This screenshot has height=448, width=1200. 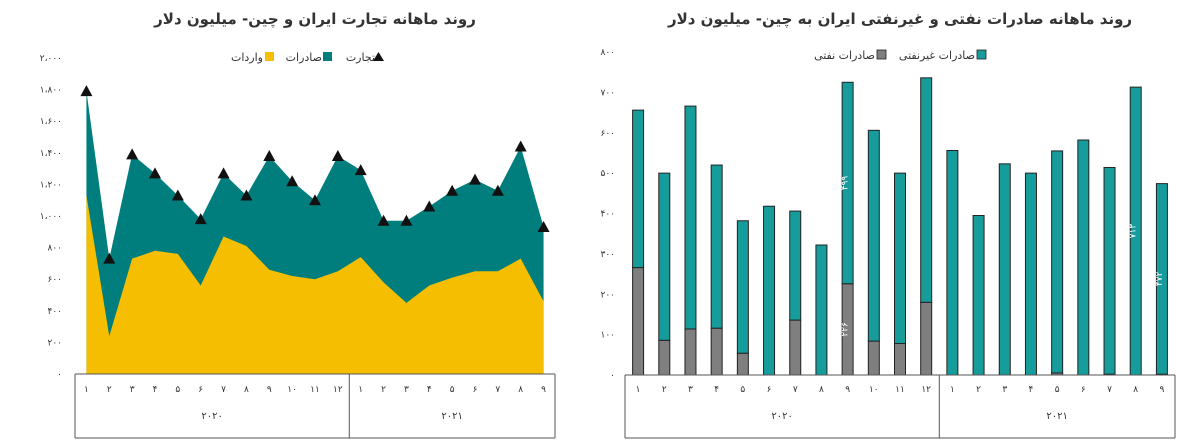 What do you see at coordinates (716, 390) in the screenshot?
I see `right-month-label: ۴` at bounding box center [716, 390].